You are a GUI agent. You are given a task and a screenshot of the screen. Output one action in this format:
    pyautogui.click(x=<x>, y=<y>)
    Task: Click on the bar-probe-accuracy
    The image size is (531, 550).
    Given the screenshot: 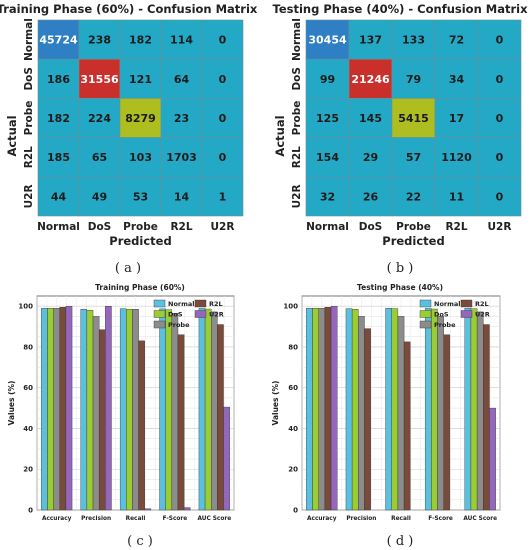 What is the action you would take?
    pyautogui.click(x=322, y=409)
    